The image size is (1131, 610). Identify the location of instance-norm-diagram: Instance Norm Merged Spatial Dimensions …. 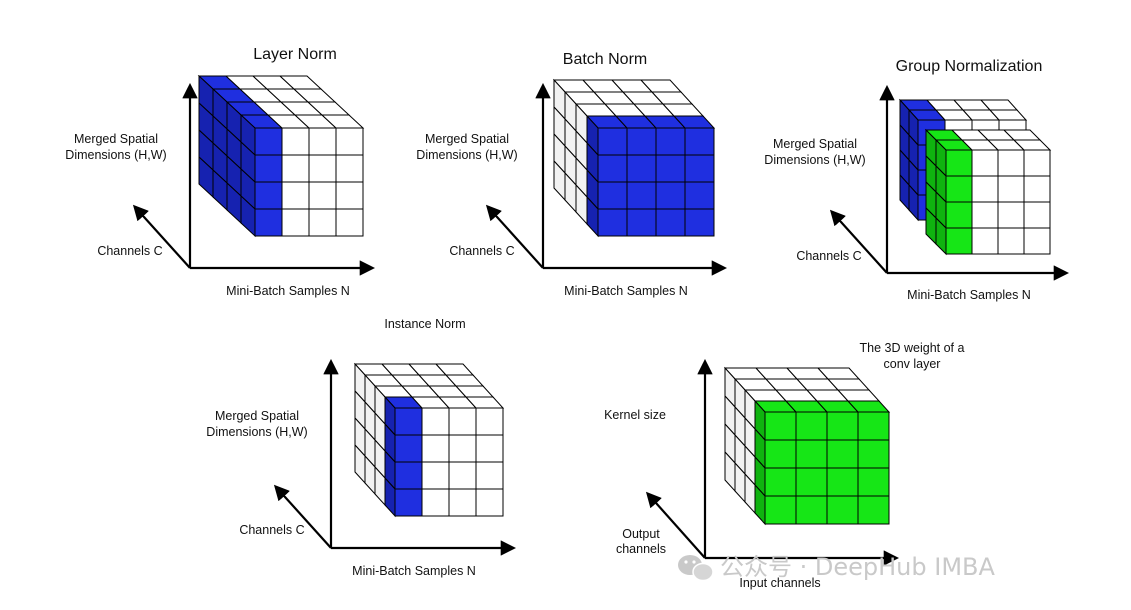
(361, 447).